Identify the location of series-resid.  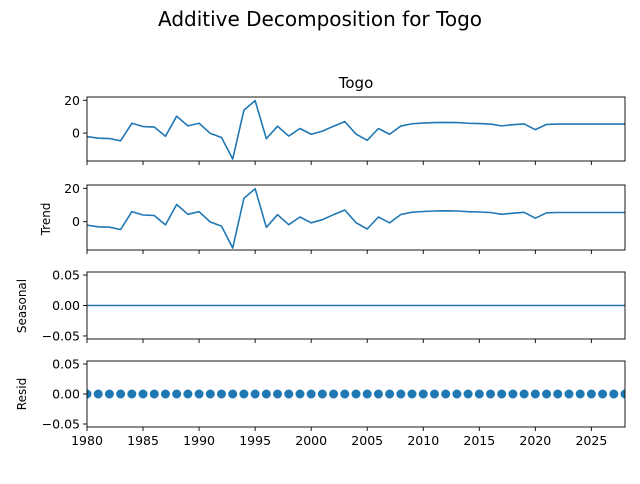
(356, 394).